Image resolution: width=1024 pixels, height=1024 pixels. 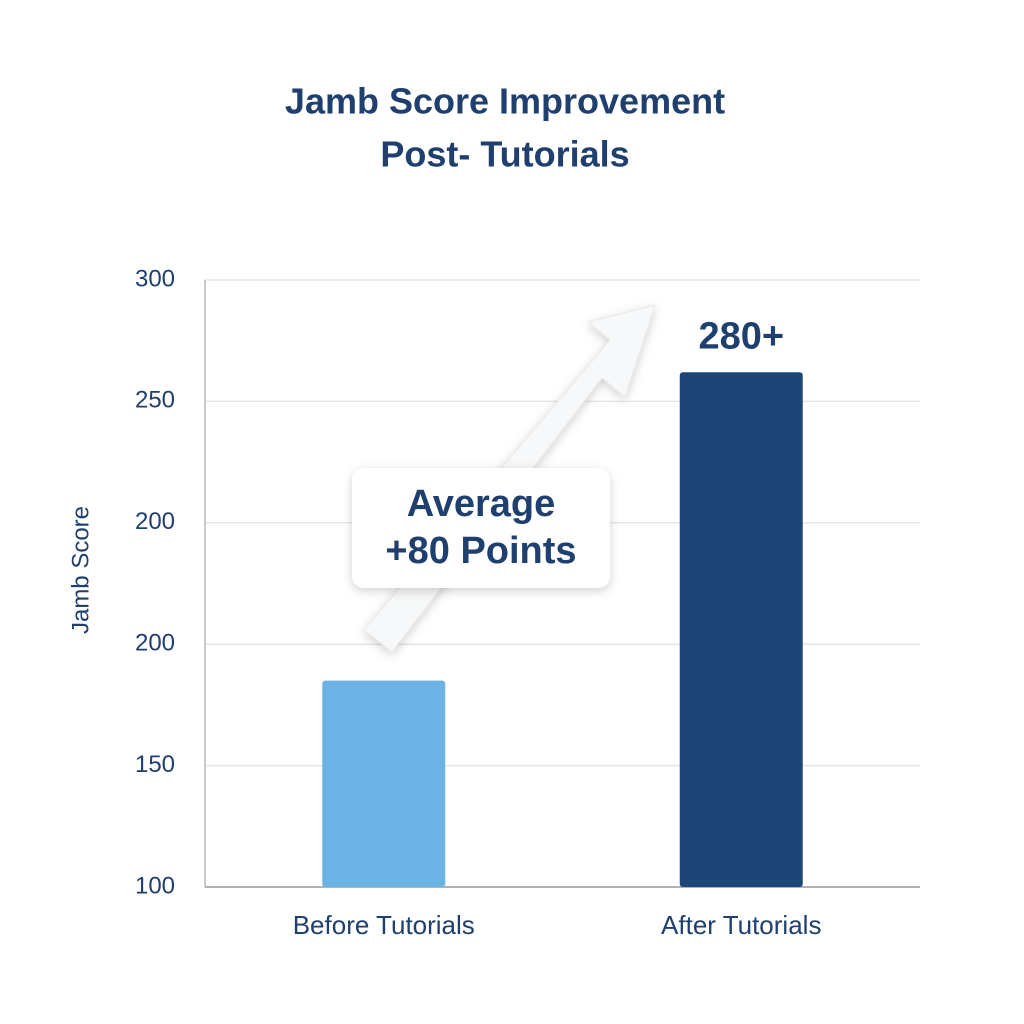 I want to click on x-tick-label: Before Tutorials, so click(x=384, y=925).